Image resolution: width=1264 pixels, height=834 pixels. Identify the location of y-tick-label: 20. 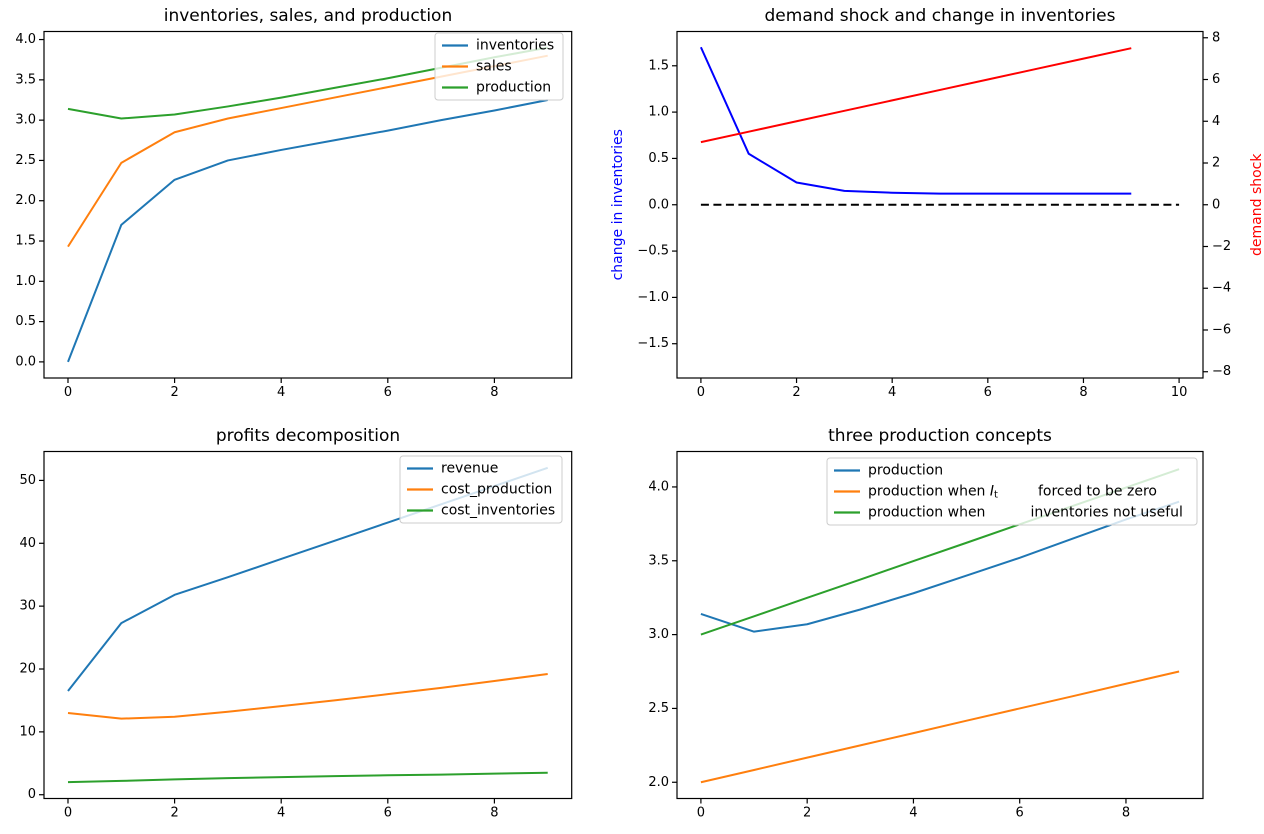
(27, 669).